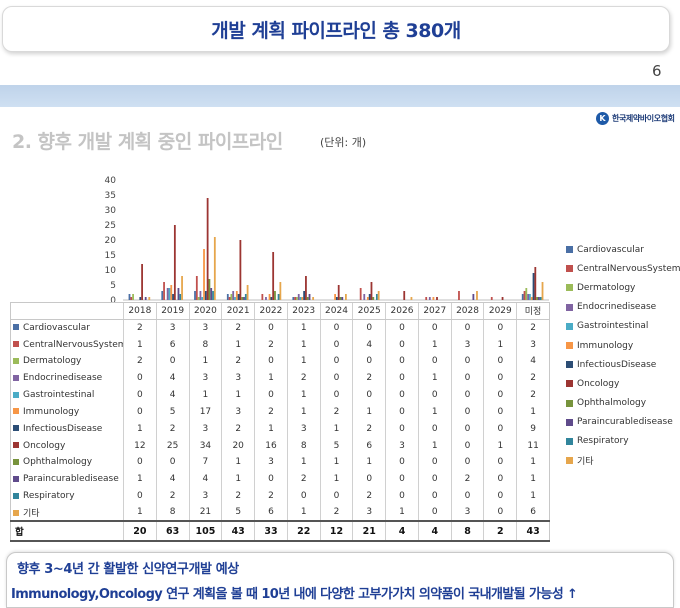 The height and width of the screenshot is (608, 680). What do you see at coordinates (49, 496) in the screenshot?
I see `series-name: Respiratory` at bounding box center [49, 496].